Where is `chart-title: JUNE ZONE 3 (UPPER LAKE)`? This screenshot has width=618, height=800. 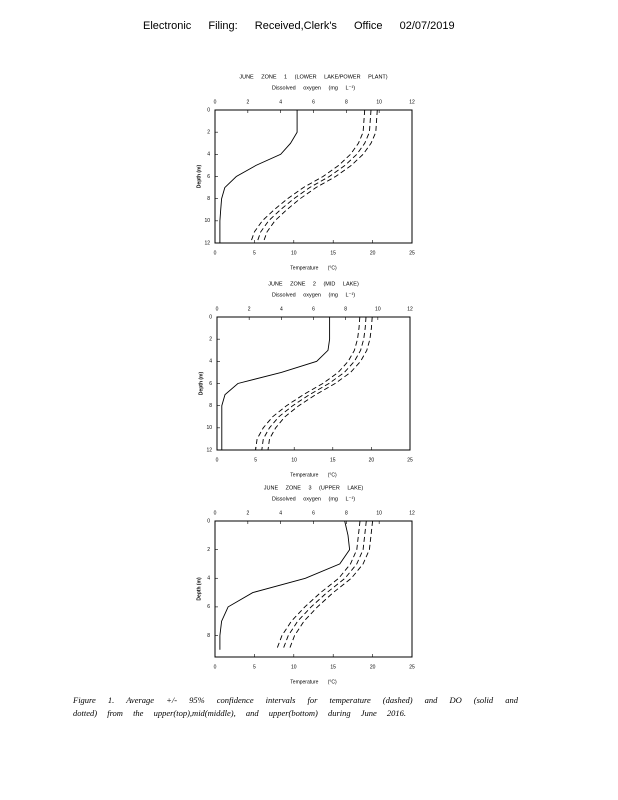 chart-title: JUNE ZONE 3 (UPPER LAKE) is located at coordinates (314, 488).